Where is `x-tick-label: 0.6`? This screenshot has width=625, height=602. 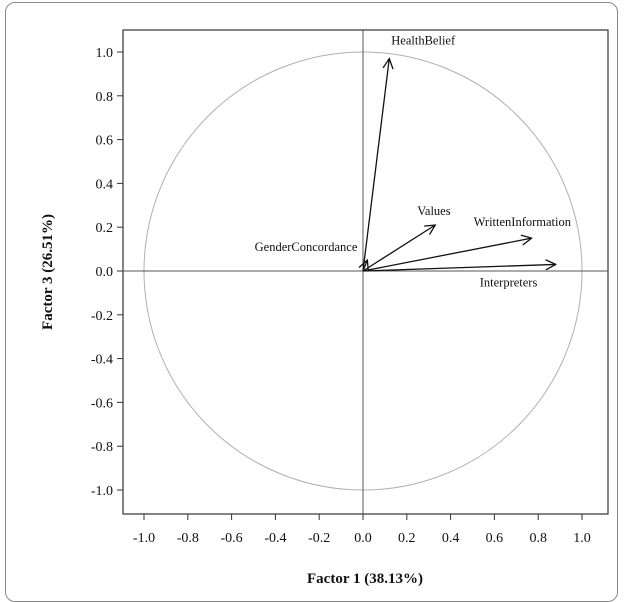
x-tick-label: 0.6 is located at coordinates (495, 538).